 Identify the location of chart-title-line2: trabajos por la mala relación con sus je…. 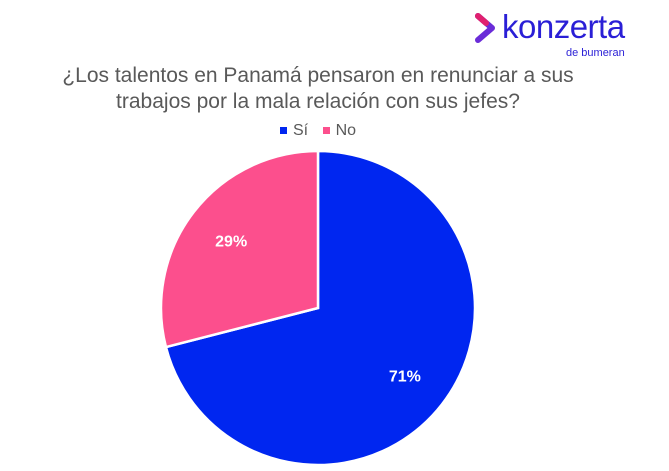
(318, 101).